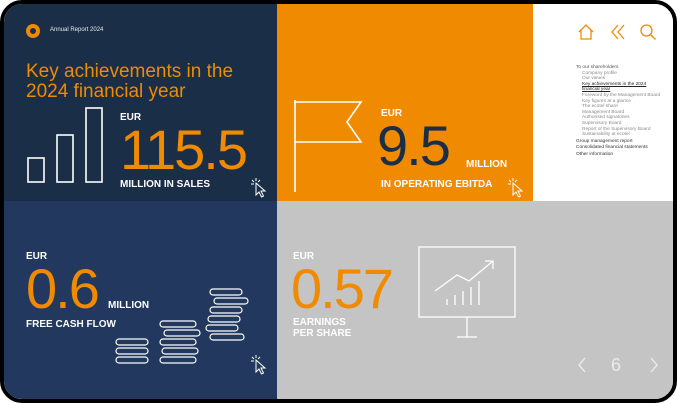 The image size is (677, 403). I want to click on cashflow-value: 0.6, so click(63, 288).